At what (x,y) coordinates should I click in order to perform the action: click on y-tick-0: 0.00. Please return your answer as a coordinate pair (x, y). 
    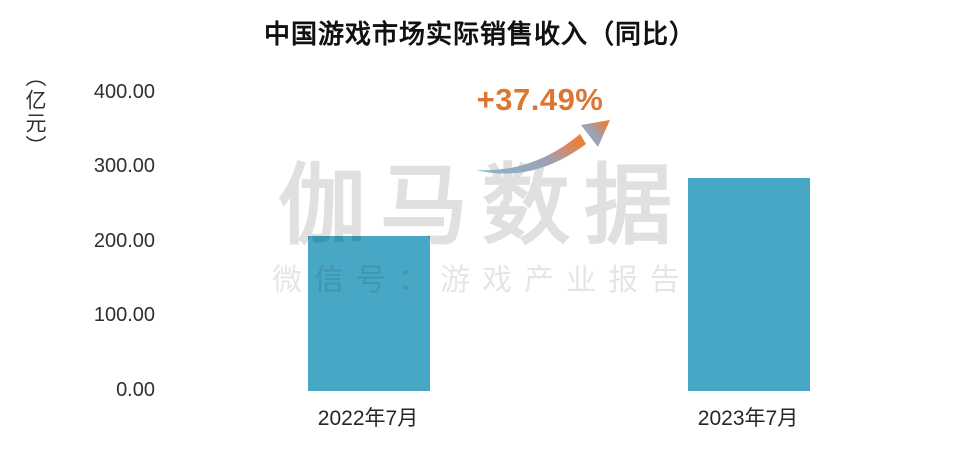
    Looking at the image, I should click on (135, 390).